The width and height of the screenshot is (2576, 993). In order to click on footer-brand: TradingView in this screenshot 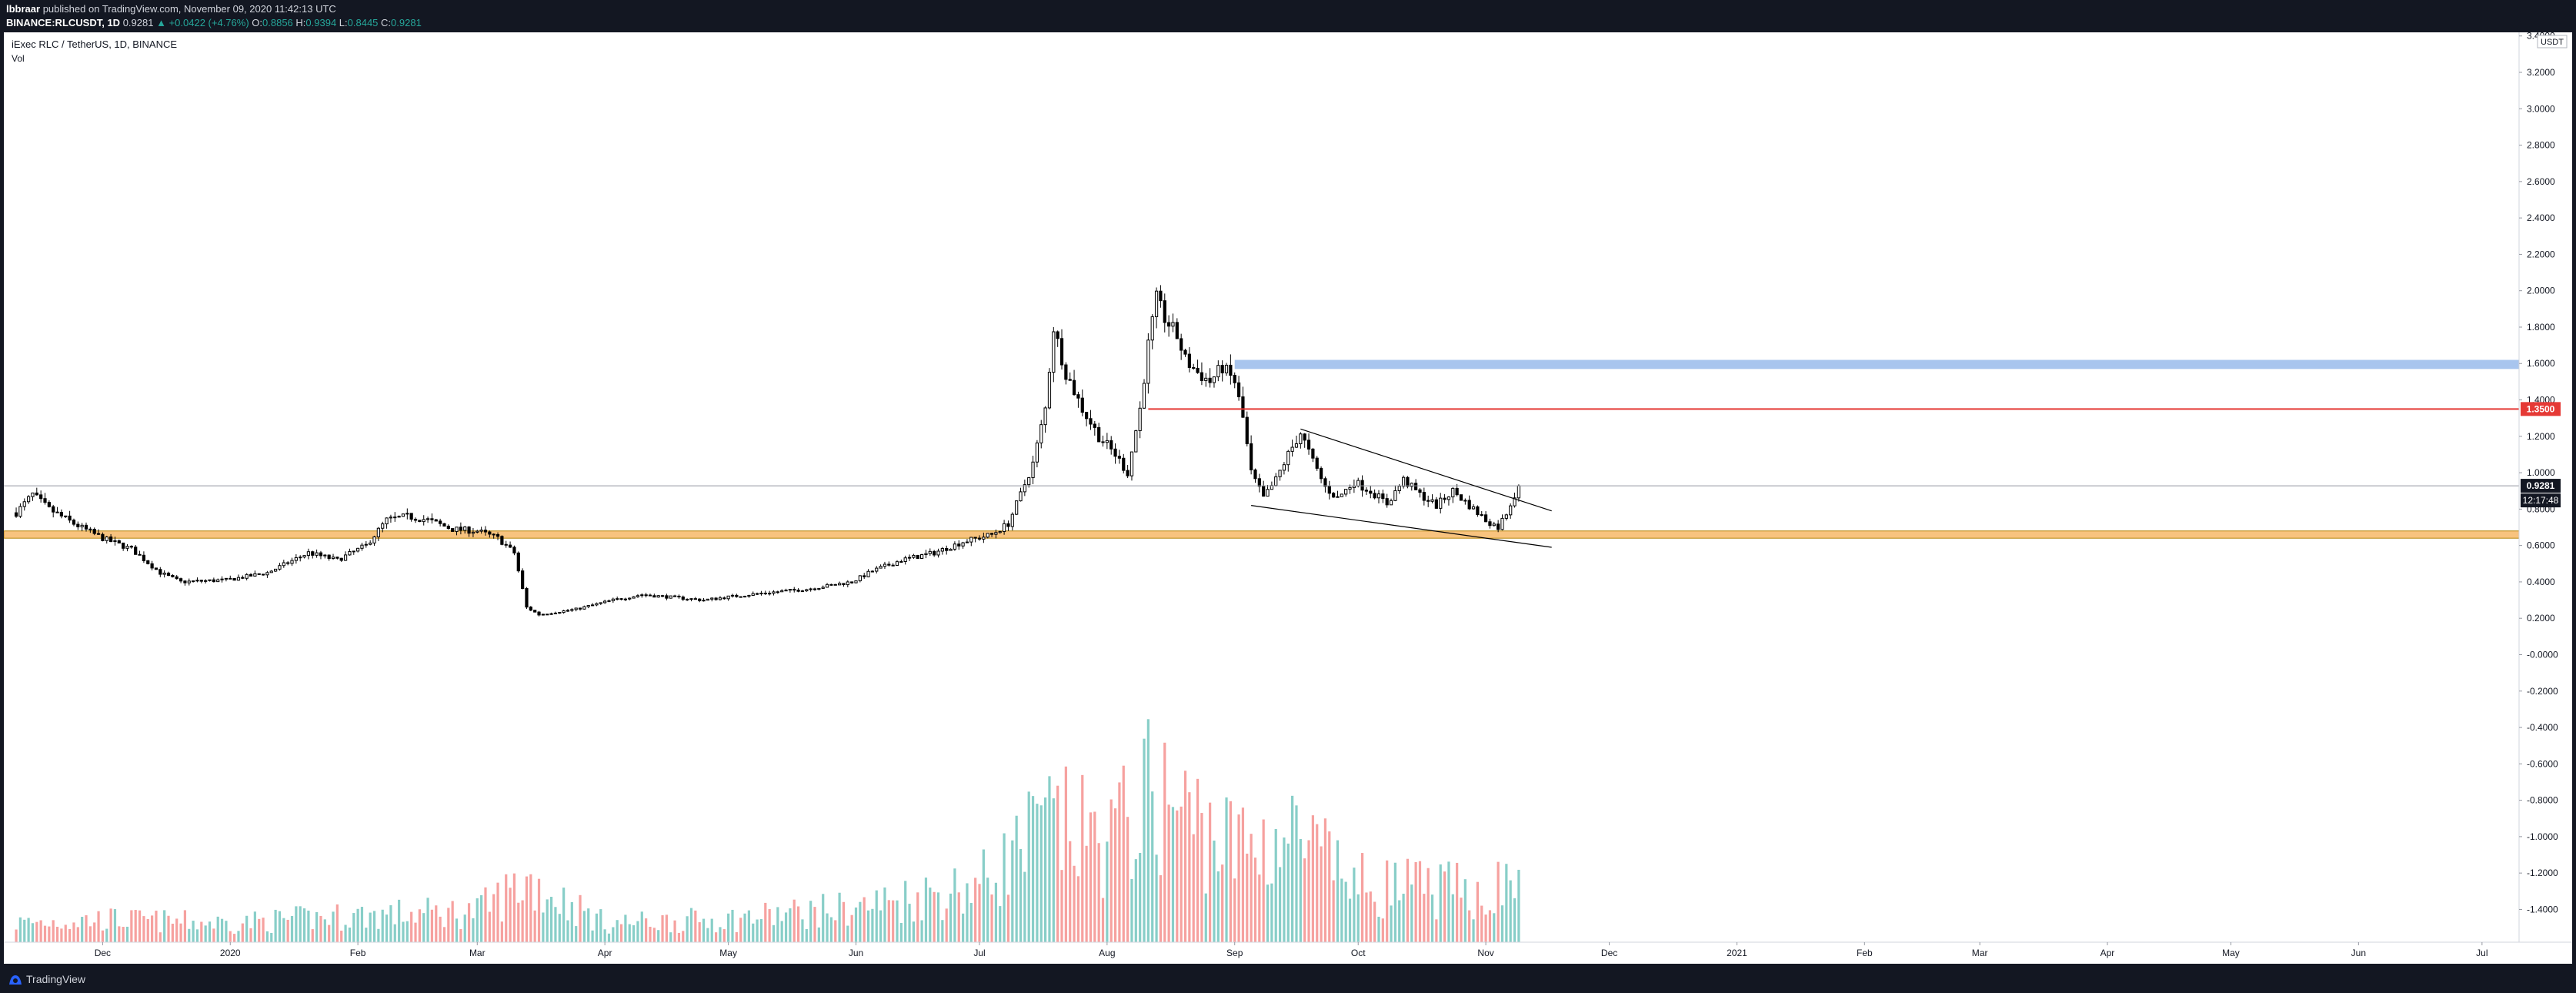, I will do `click(56, 979)`.